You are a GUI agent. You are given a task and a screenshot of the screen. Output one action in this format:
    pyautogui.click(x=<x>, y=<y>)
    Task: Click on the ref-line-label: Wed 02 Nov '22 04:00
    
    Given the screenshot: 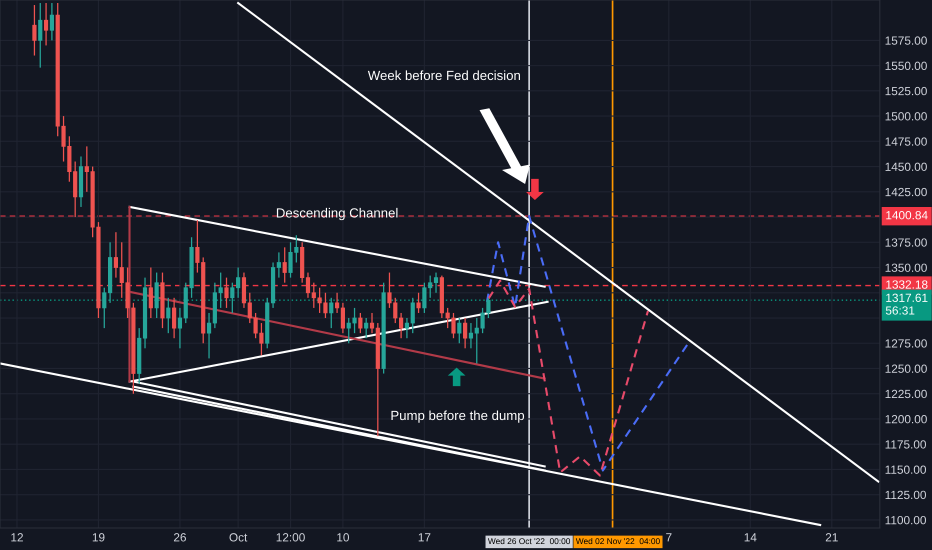 What is the action you would take?
    pyautogui.click(x=618, y=541)
    